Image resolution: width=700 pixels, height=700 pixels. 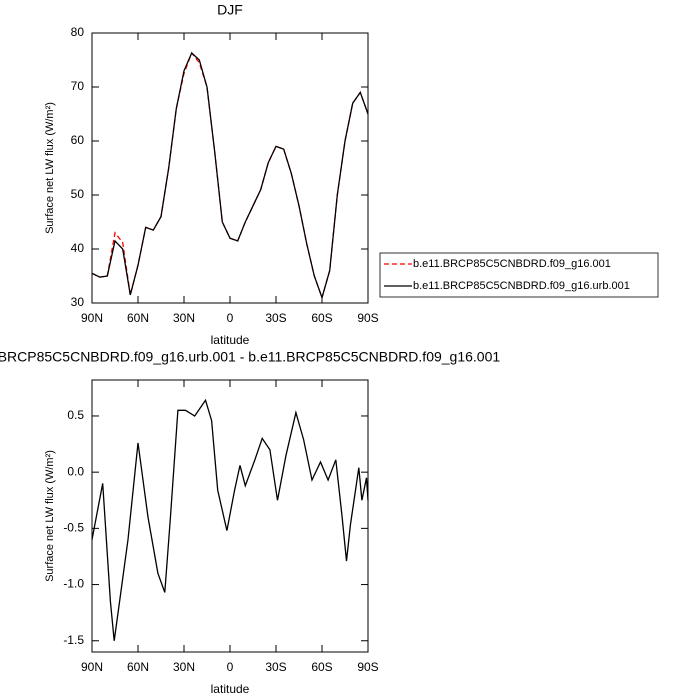 What do you see at coordinates (230, 10) in the screenshot?
I see `chart-title: DJF` at bounding box center [230, 10].